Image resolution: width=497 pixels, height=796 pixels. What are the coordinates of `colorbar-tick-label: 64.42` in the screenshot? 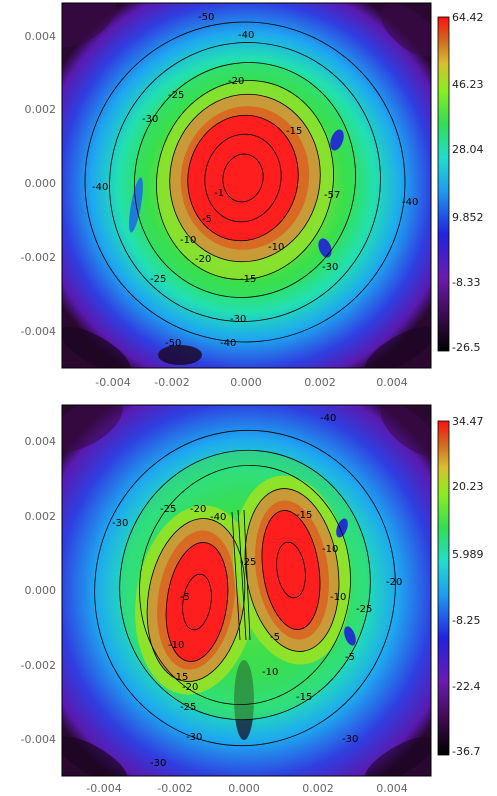 It's located at (468, 17).